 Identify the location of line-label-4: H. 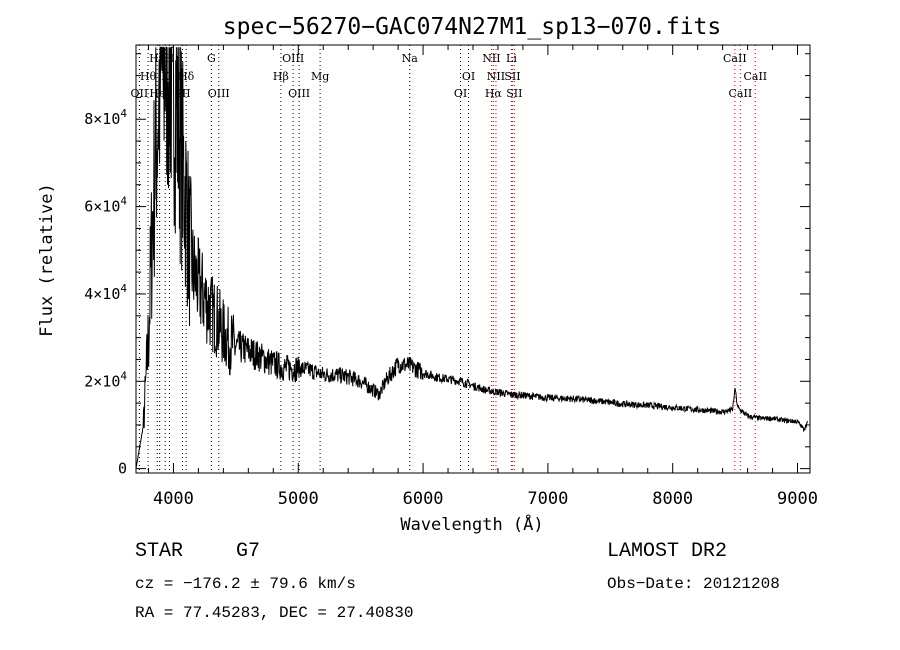
(170, 58).